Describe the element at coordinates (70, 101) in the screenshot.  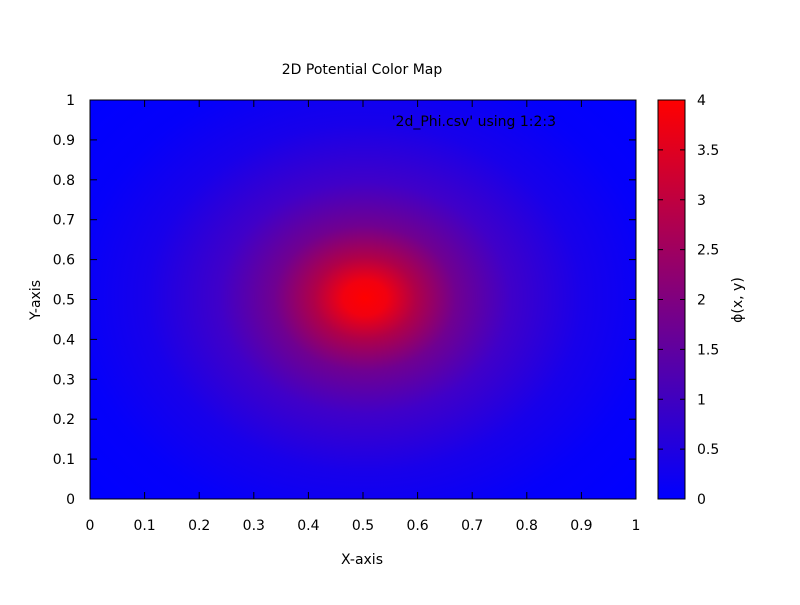
I see `y-tick-label: 1` at that location.